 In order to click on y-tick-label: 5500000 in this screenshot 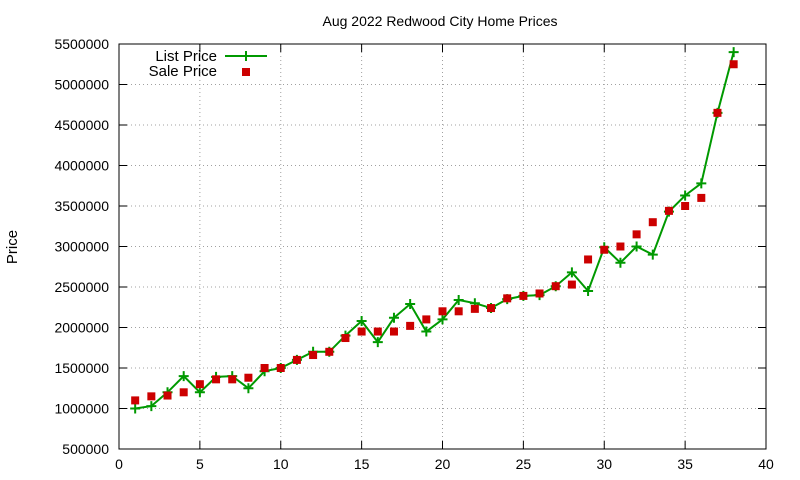, I will do `click(81, 44)`.